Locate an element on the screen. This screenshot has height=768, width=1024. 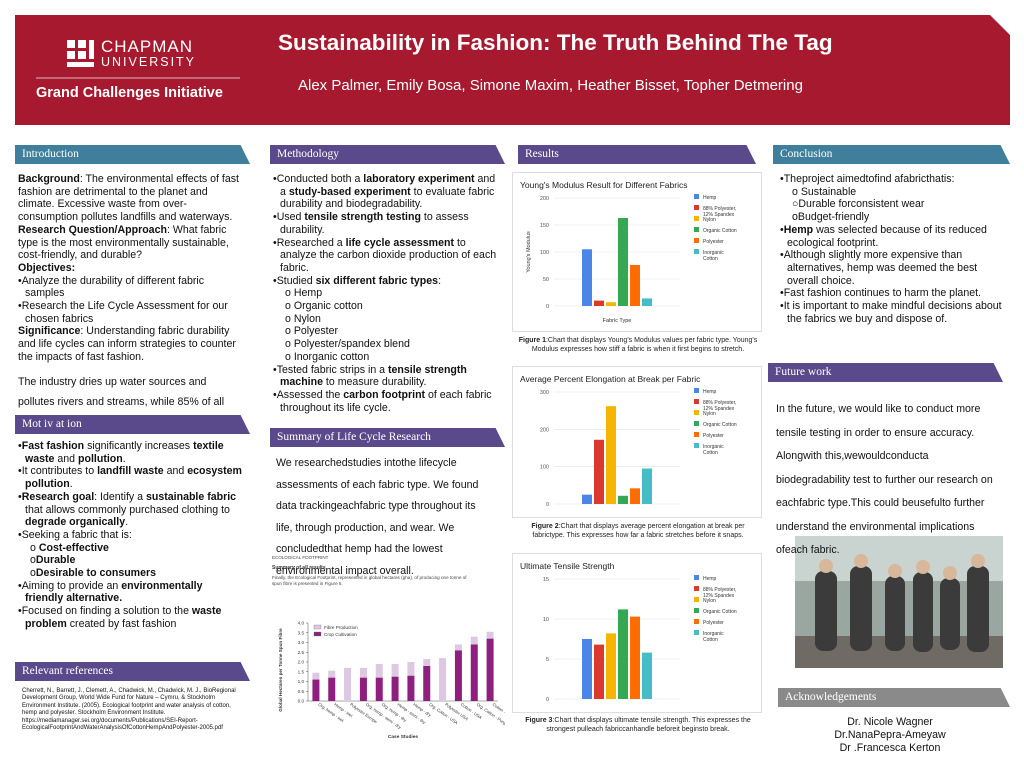
y-tick-label: 4.0 is located at coordinates (301, 623).